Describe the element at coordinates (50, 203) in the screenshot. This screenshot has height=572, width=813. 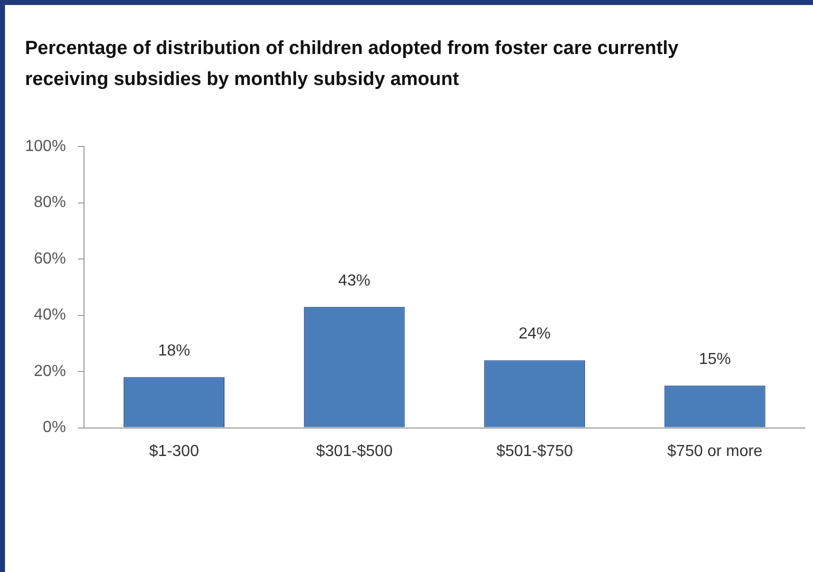
I see `y-tick-label: 80%` at that location.